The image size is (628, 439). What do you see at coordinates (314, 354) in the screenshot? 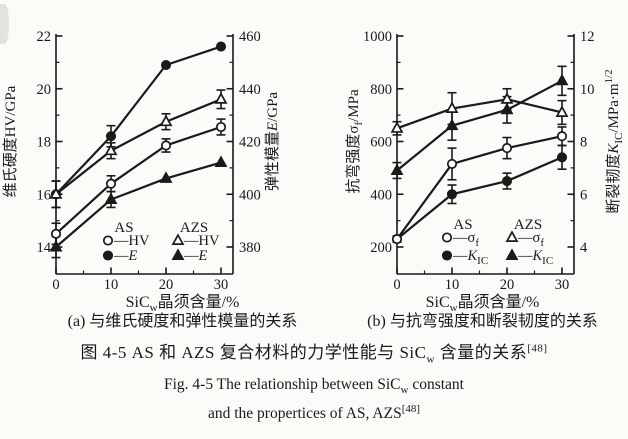
I see `figure-caption-zh: 图 4-5 AS 和 AZS 复合材料的力学性能与 SiCw 含量的关系[48]` at bounding box center [314, 354].